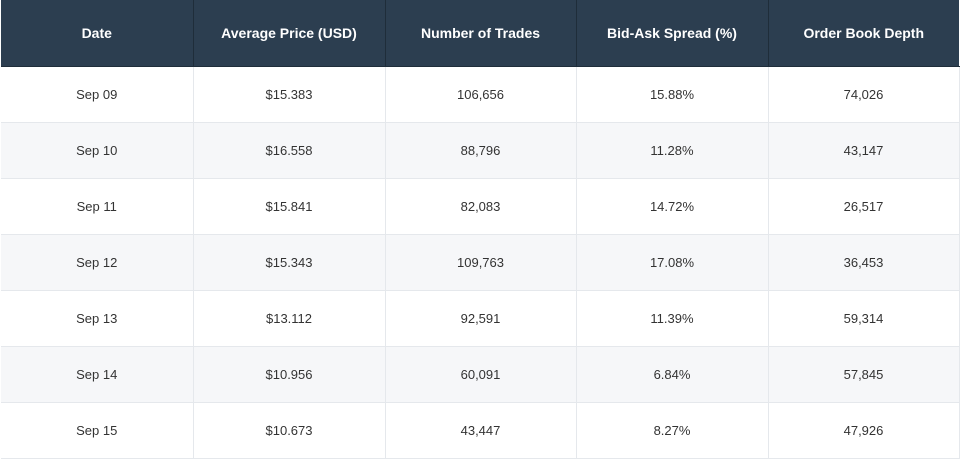 Image resolution: width=960 pixels, height=464 pixels. Describe the element at coordinates (672, 318) in the screenshot. I see `cell-bid-ask-spread: 11.39%` at that location.